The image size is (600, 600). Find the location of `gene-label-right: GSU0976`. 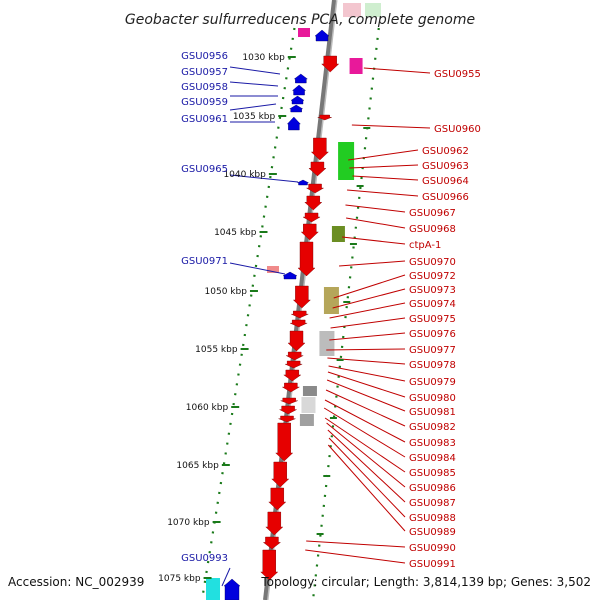

gene-label-right: GSU0976 is located at coordinates (432, 334).